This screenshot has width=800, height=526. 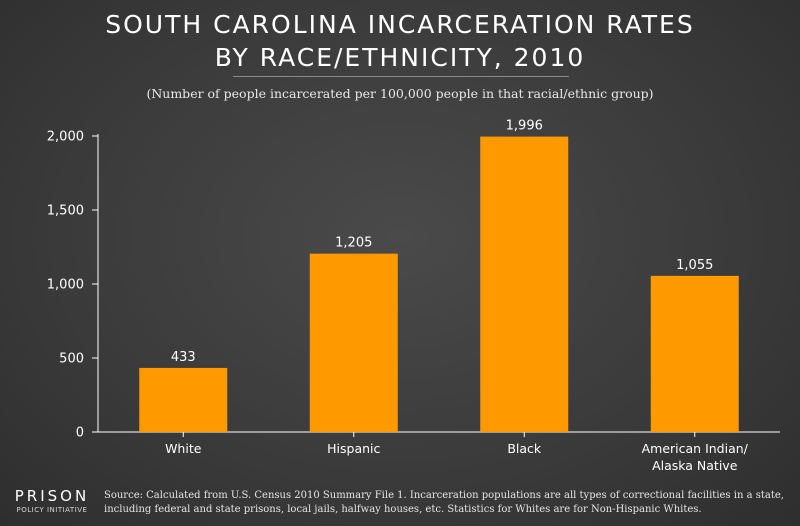 I want to click on bar-value-label: 1,055, so click(x=694, y=265).